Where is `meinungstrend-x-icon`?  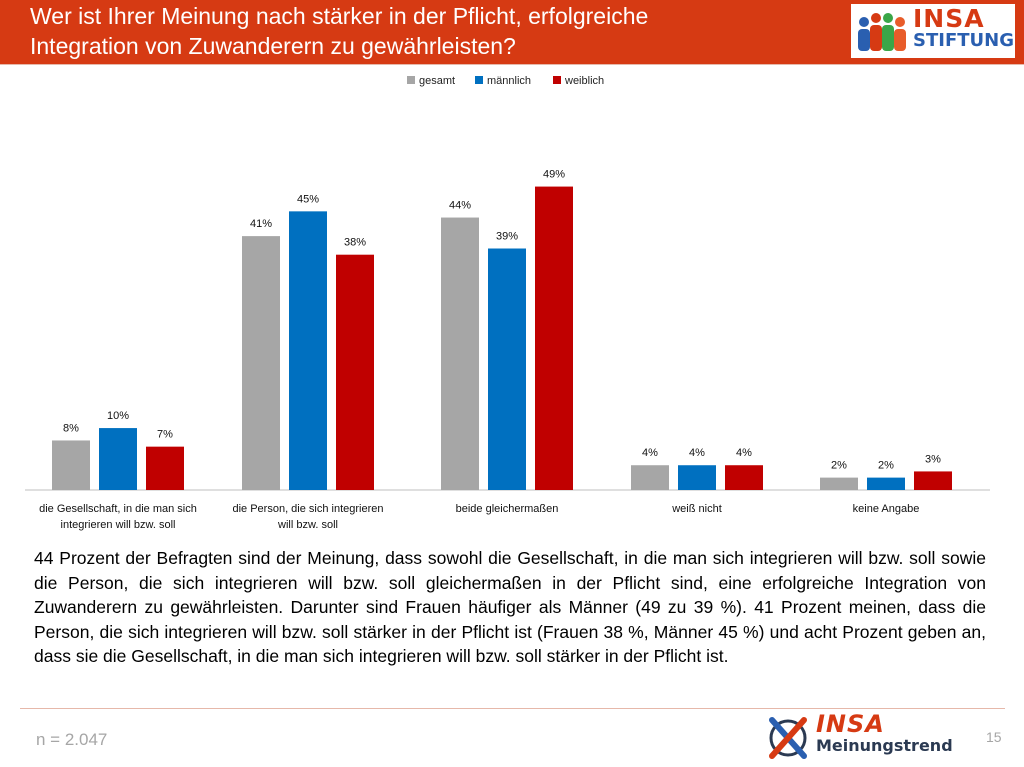 meinungstrend-x-icon is located at coordinates (788, 738).